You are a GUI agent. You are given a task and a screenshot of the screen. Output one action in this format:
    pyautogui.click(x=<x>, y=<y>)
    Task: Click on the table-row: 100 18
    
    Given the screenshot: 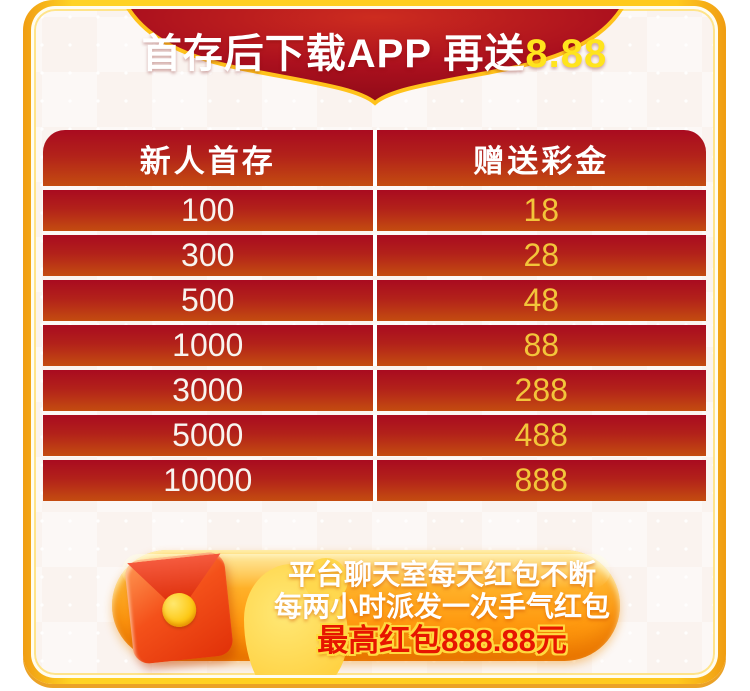 What is the action you would take?
    pyautogui.click(x=374, y=210)
    